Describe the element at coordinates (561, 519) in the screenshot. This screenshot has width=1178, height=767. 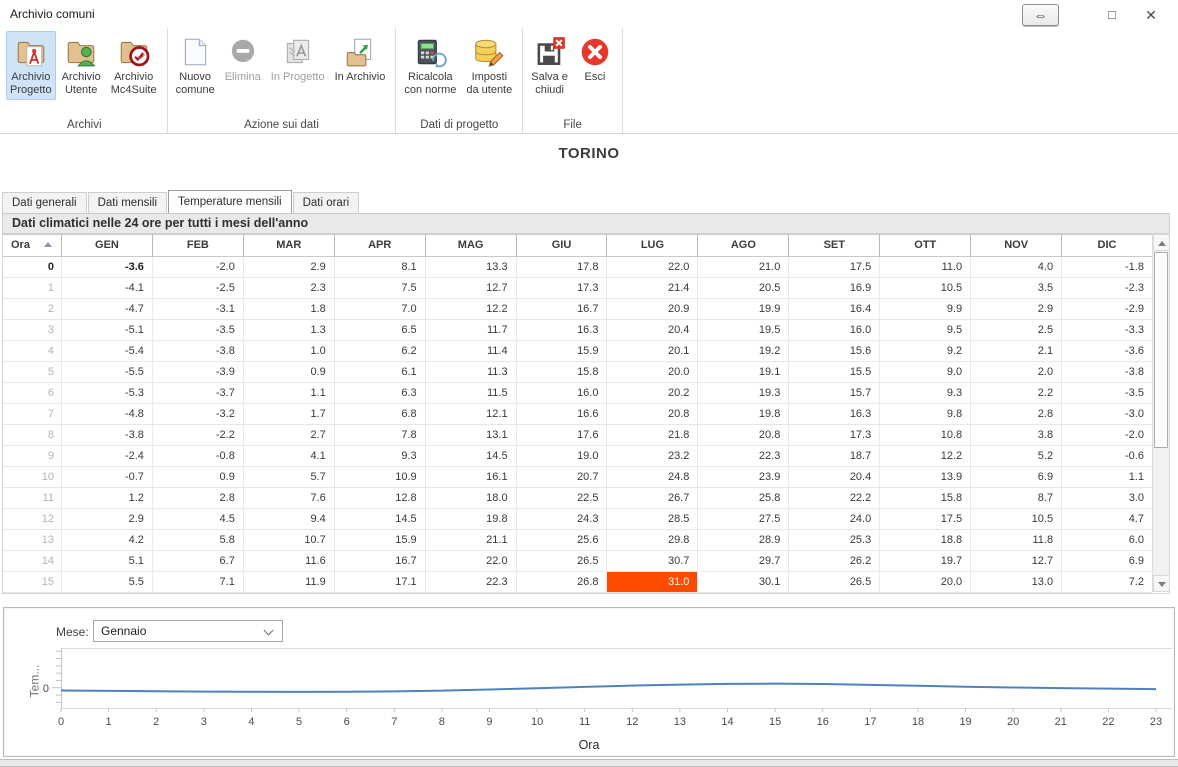
I see `temperature-cell: 24.3` at that location.